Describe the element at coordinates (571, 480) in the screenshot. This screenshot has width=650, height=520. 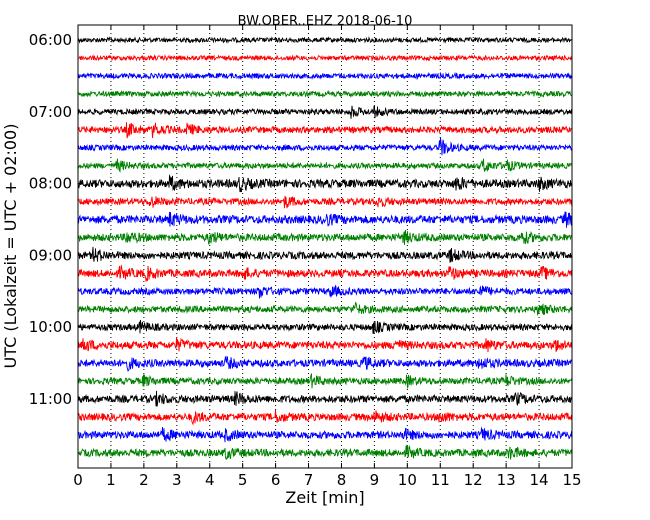
I see `x-tick-label-15: 15` at that location.